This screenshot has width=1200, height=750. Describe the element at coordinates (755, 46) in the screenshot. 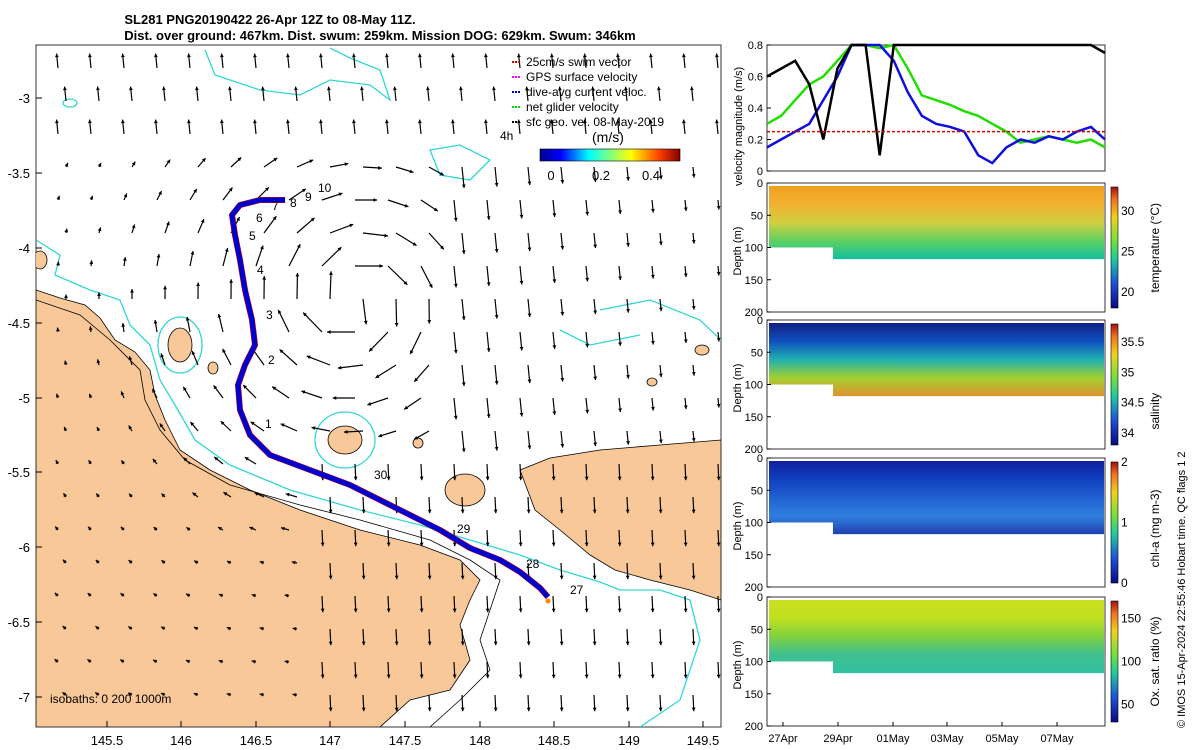

I see `velocity-y-tick-label: 0.8` at that location.